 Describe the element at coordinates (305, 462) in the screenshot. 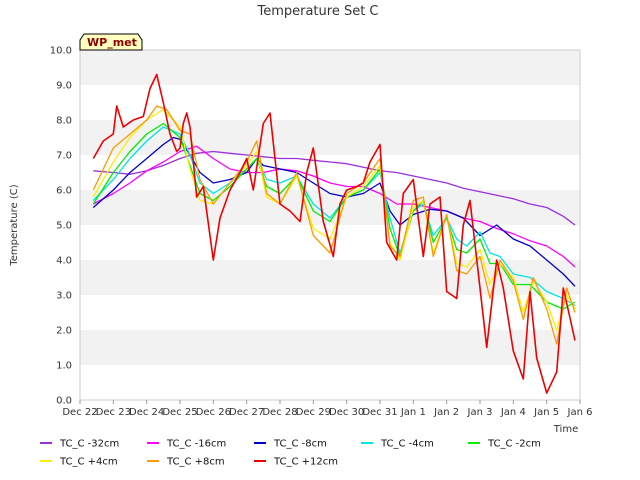

I see `legend-label: TC_C +12cm` at that location.